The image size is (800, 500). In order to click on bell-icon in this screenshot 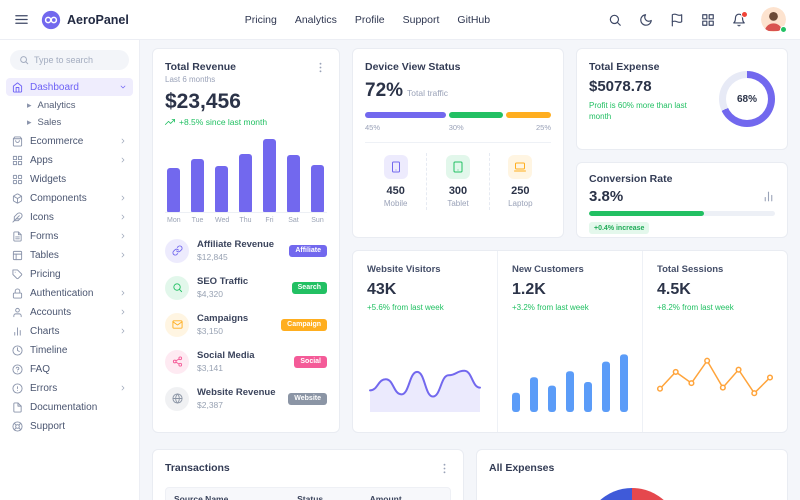, I will do `click(739, 19)`.